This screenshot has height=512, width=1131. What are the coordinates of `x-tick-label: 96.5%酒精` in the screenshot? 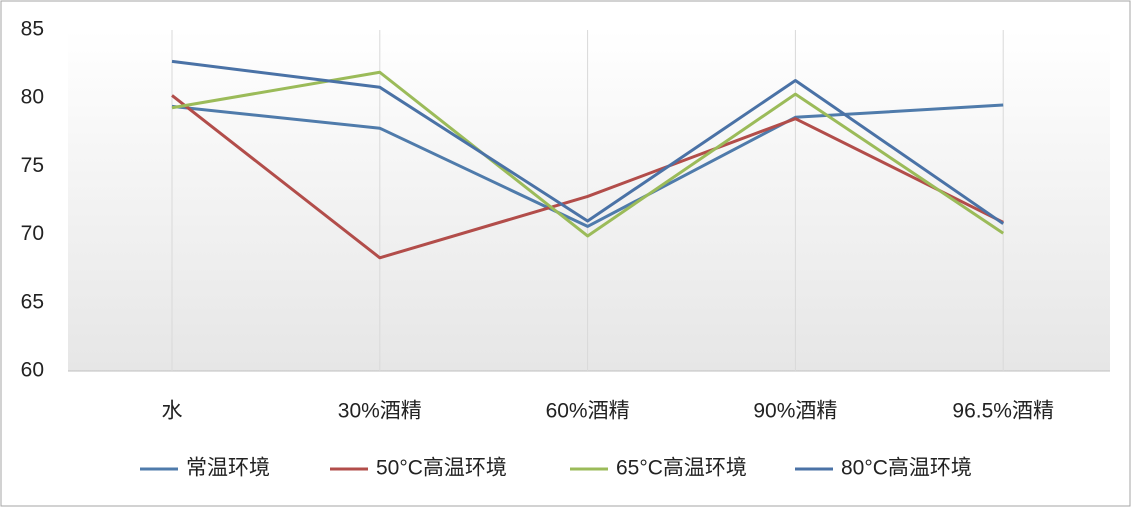 It's located at (1003, 411).